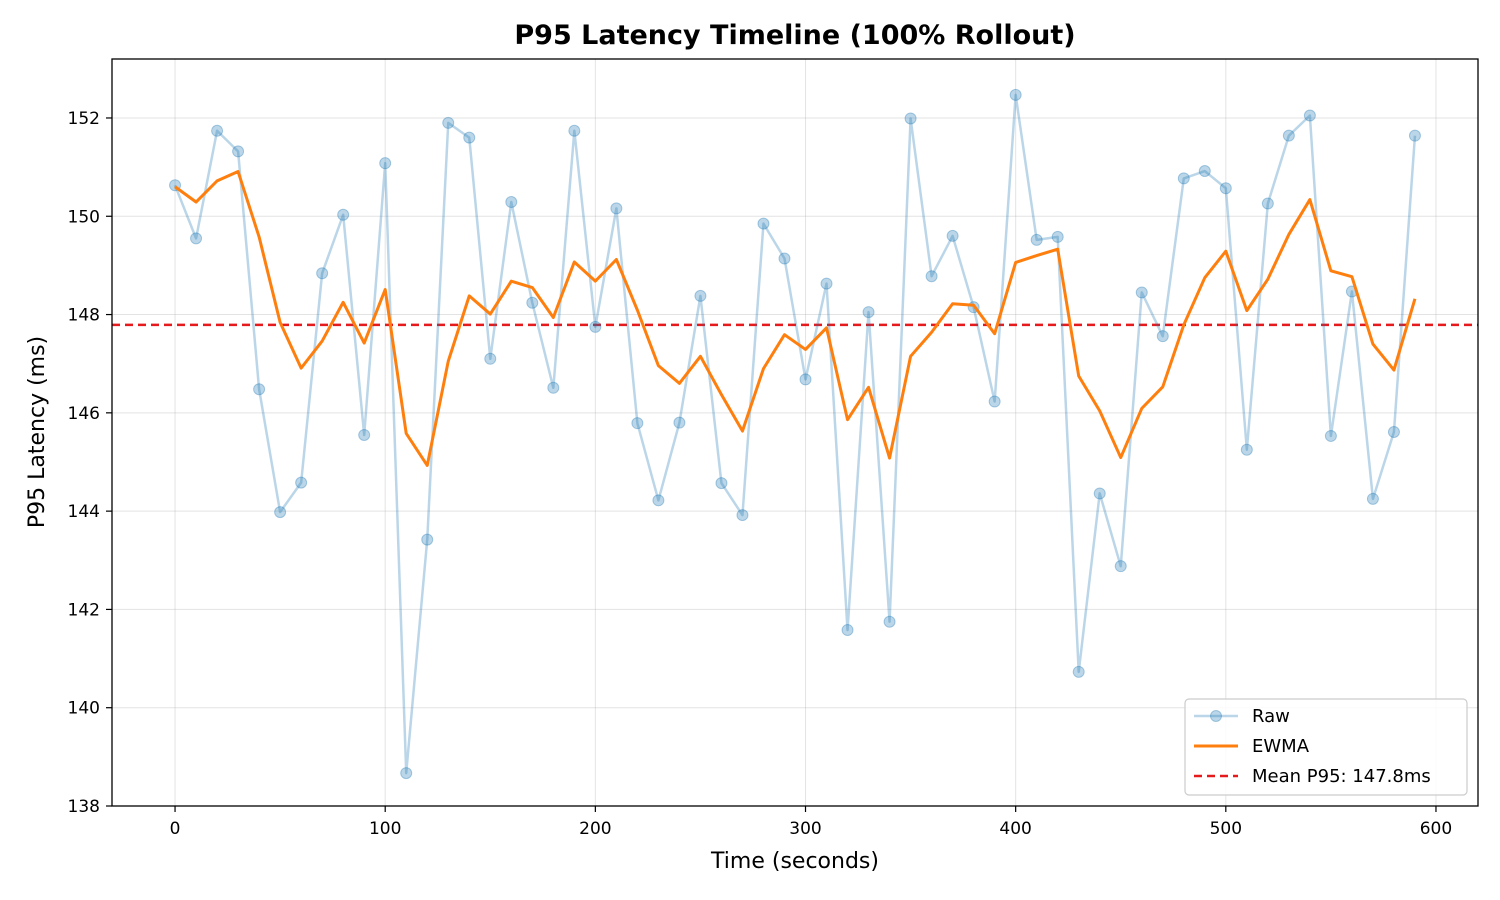 This screenshot has height=900, width=1500. I want to click on x-tick-label: 300, so click(805, 829).